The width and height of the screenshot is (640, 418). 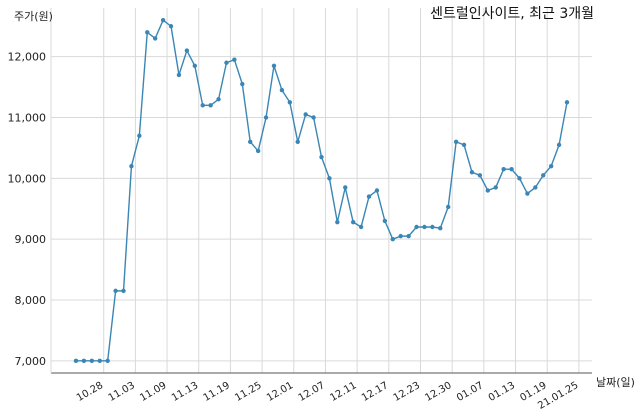 I want to click on x-axis-title: 날짜(일), so click(x=615, y=382).